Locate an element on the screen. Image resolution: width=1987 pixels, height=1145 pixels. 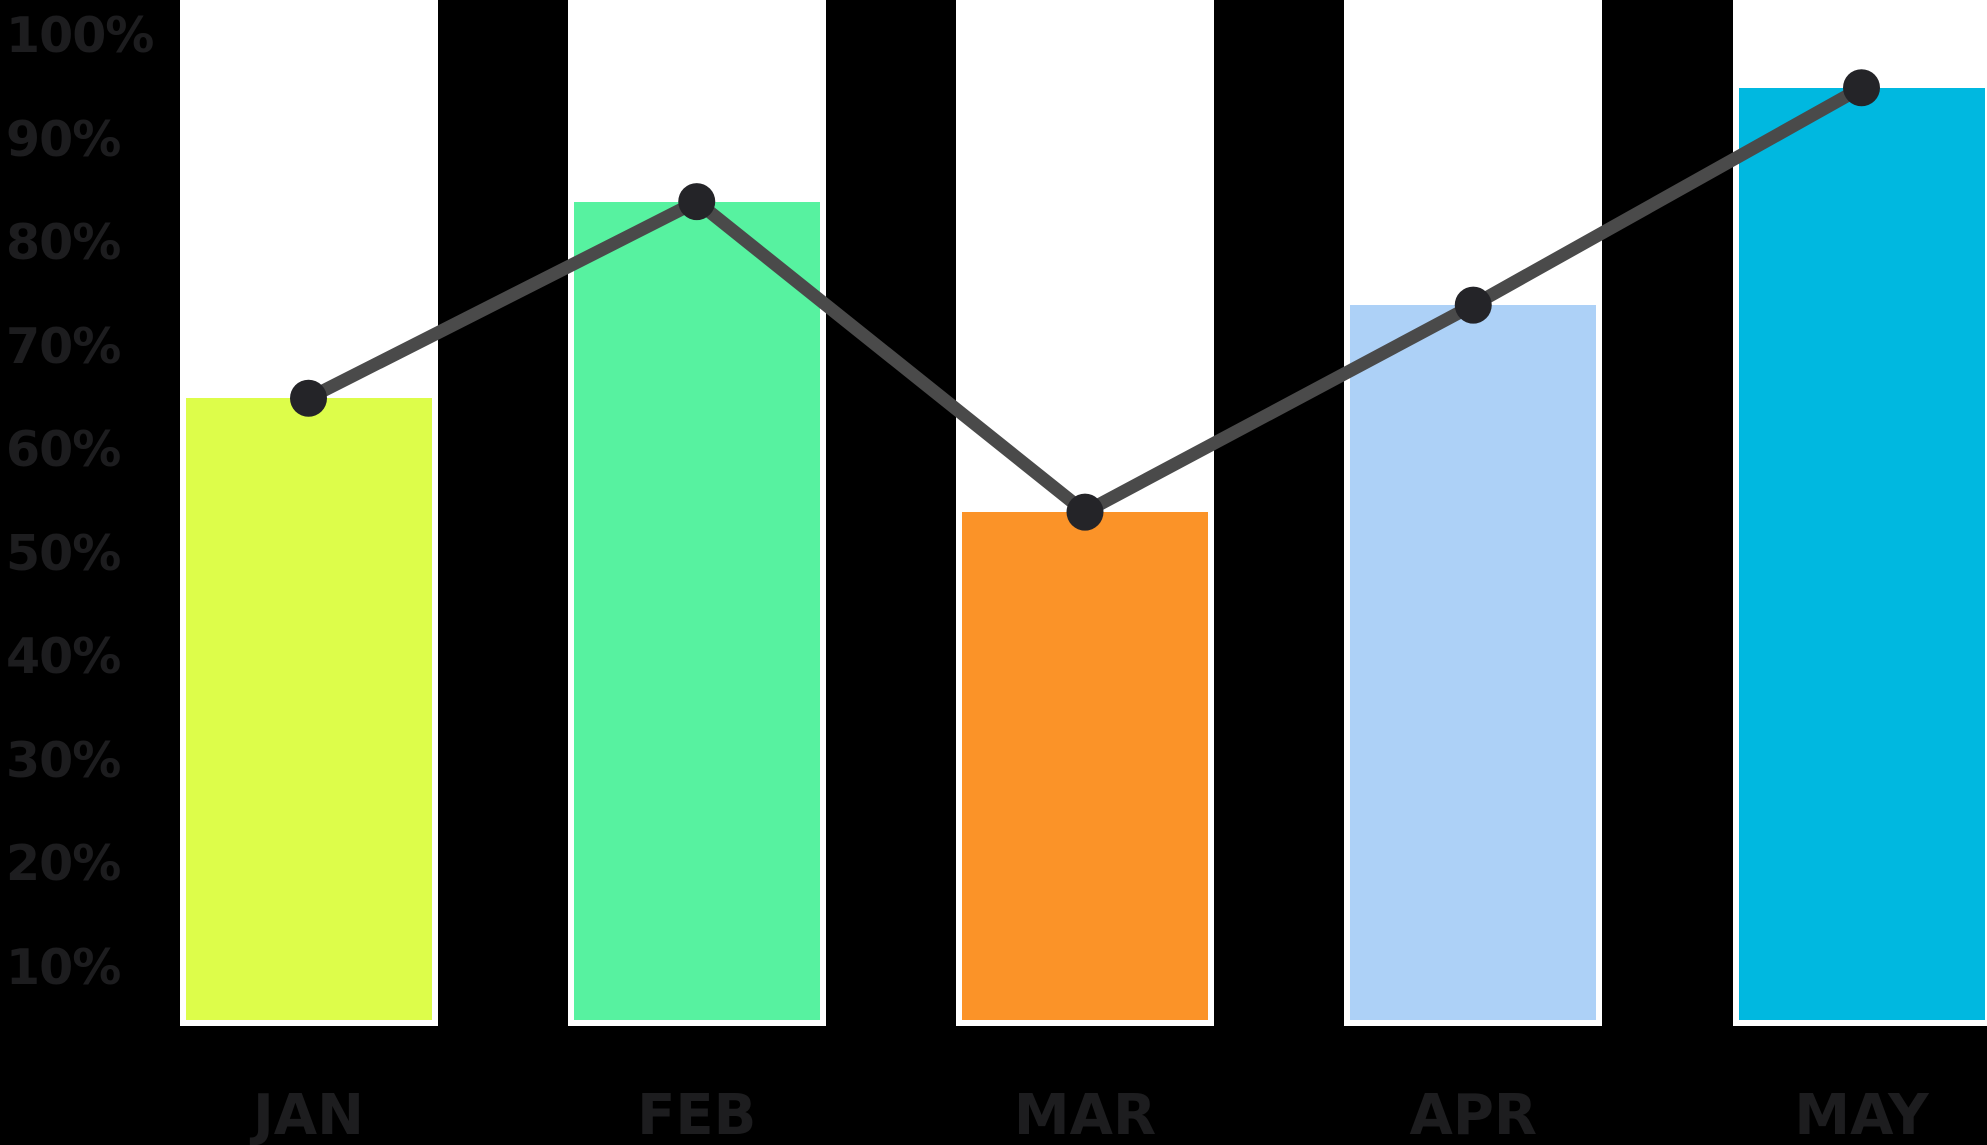
x-axis-label-mar: MAR is located at coordinates (1085, 1114).